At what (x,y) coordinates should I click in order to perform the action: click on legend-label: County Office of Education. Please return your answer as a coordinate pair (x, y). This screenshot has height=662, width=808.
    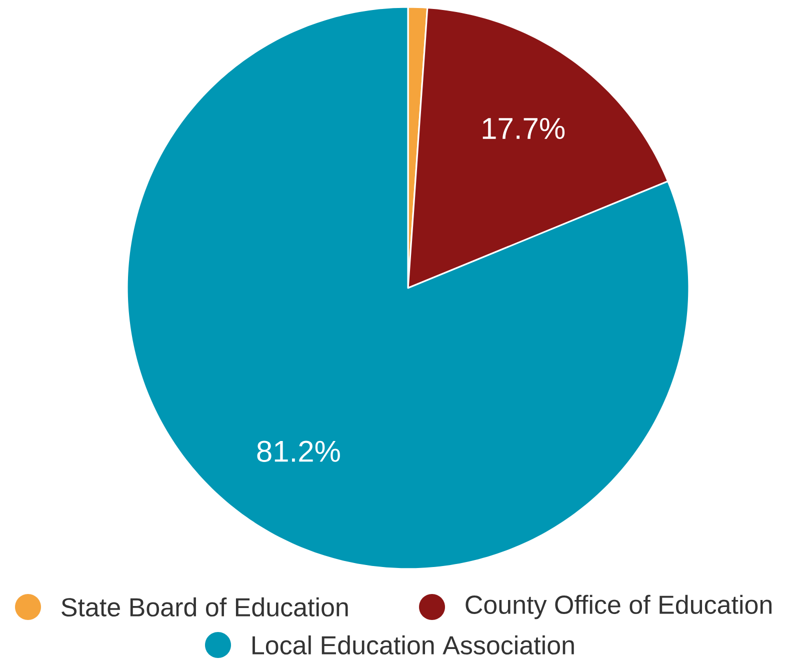
    Looking at the image, I should click on (619, 607).